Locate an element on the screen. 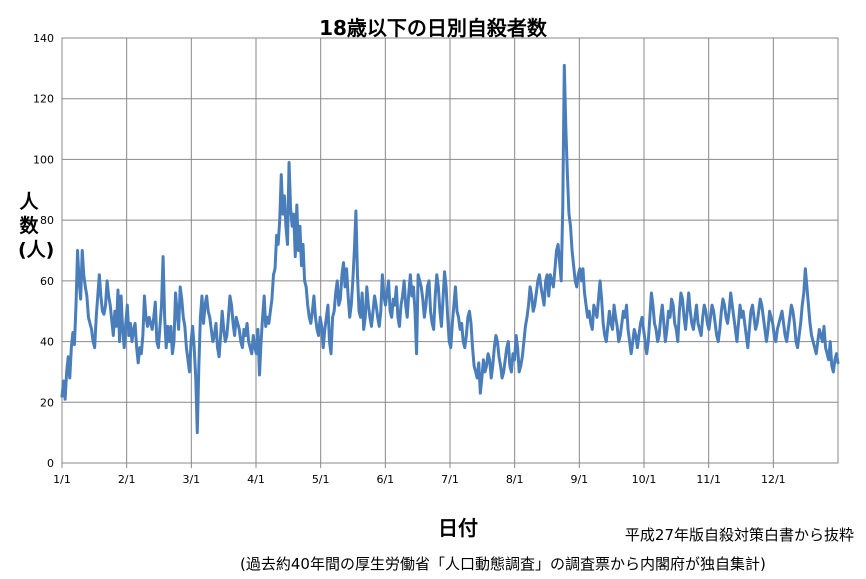 This screenshot has width=866, height=579. source-caption: 平成27年版自殺対策白書から抜粋 is located at coordinates (739, 535).